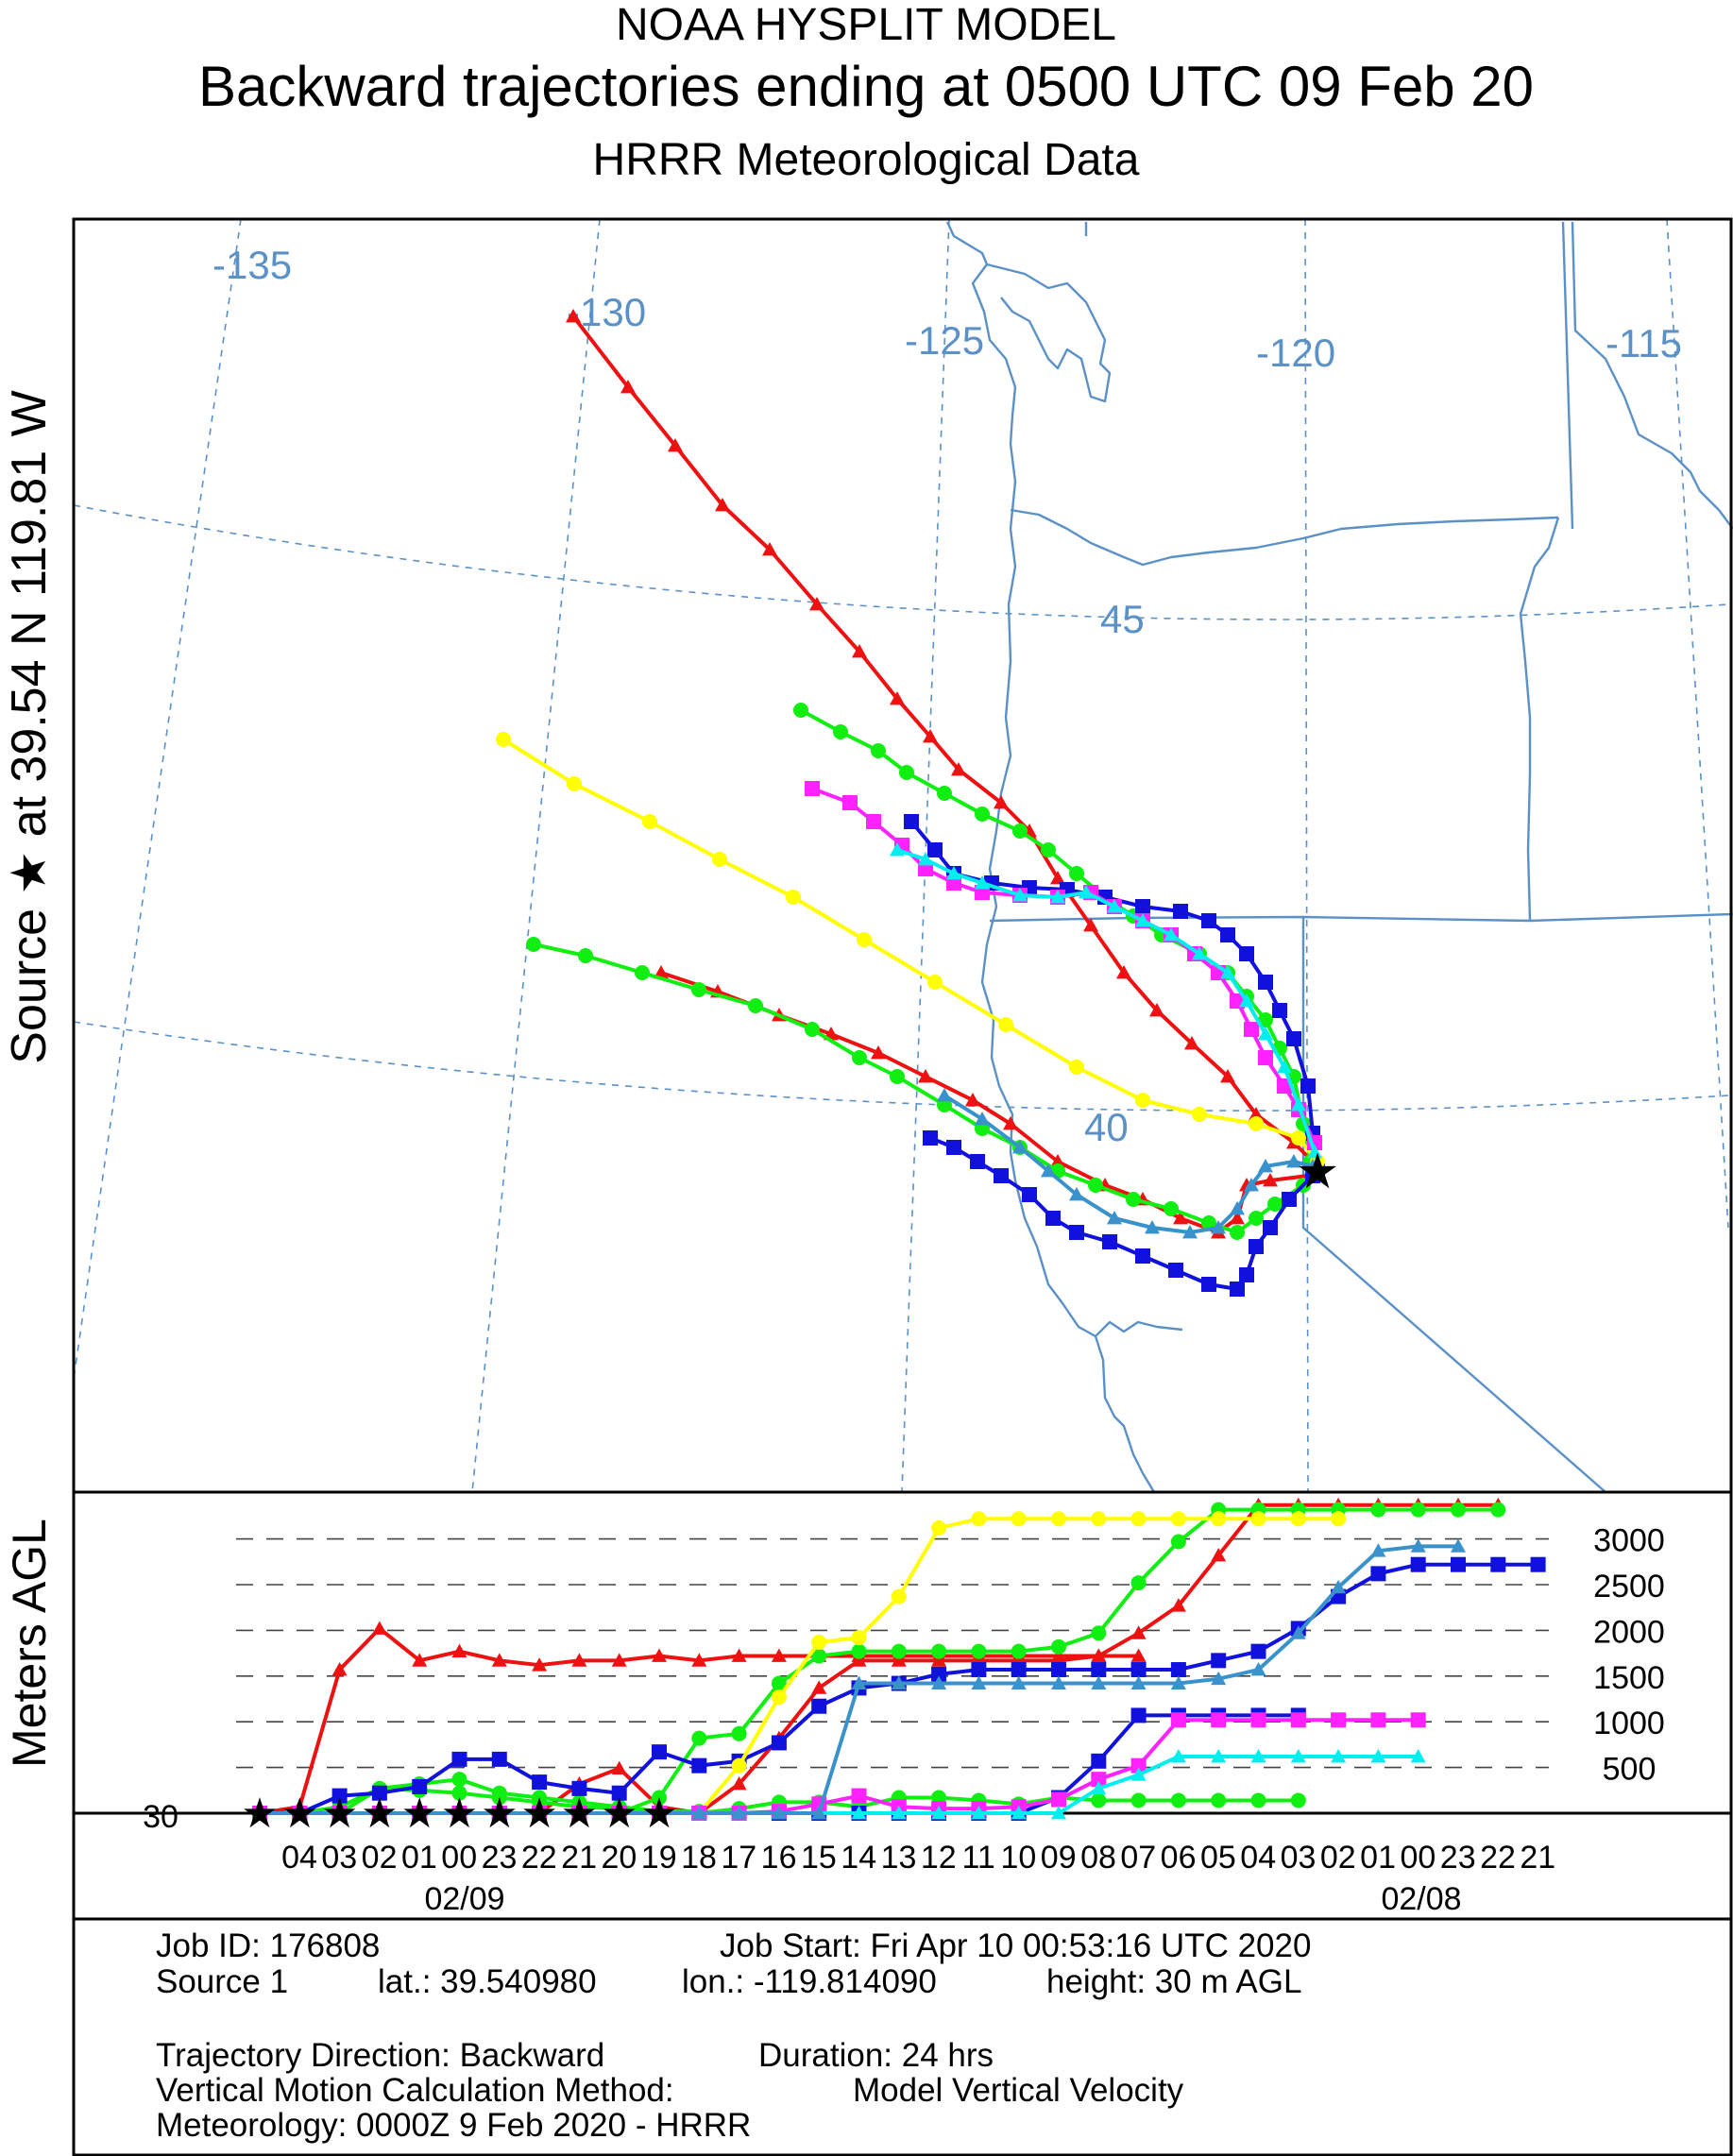 The height and width of the screenshot is (2156, 1733). What do you see at coordinates (453, 2126) in the screenshot?
I see `meteorology: Meteorology: 0000Z 9 Feb 2020 - HRRR` at bounding box center [453, 2126].